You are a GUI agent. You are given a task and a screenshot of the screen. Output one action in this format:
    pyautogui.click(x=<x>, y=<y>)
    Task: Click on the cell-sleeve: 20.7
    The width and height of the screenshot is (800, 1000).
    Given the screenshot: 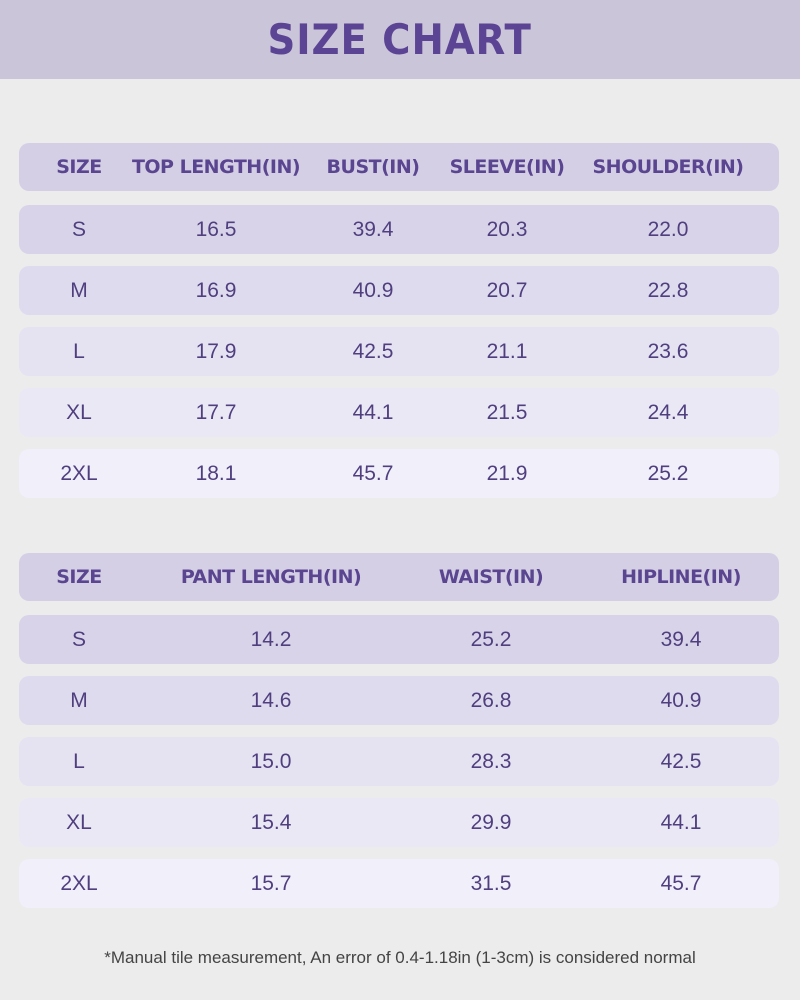 What is the action you would take?
    pyautogui.click(x=507, y=290)
    